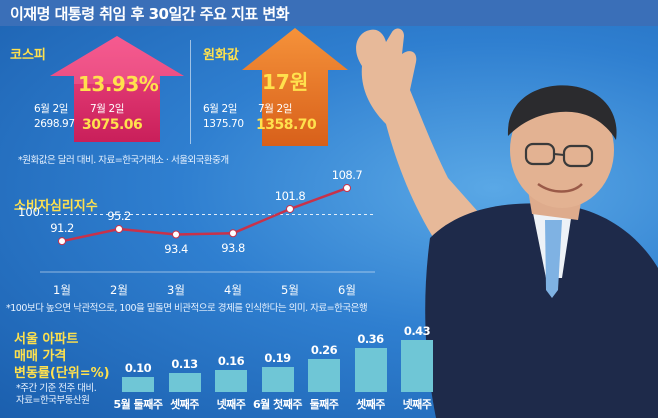 Image resolution: width=658 pixels, height=418 pixels. What do you see at coordinates (118, 84) in the screenshot?
I see `kospi-change: 13.93%` at bounding box center [118, 84].